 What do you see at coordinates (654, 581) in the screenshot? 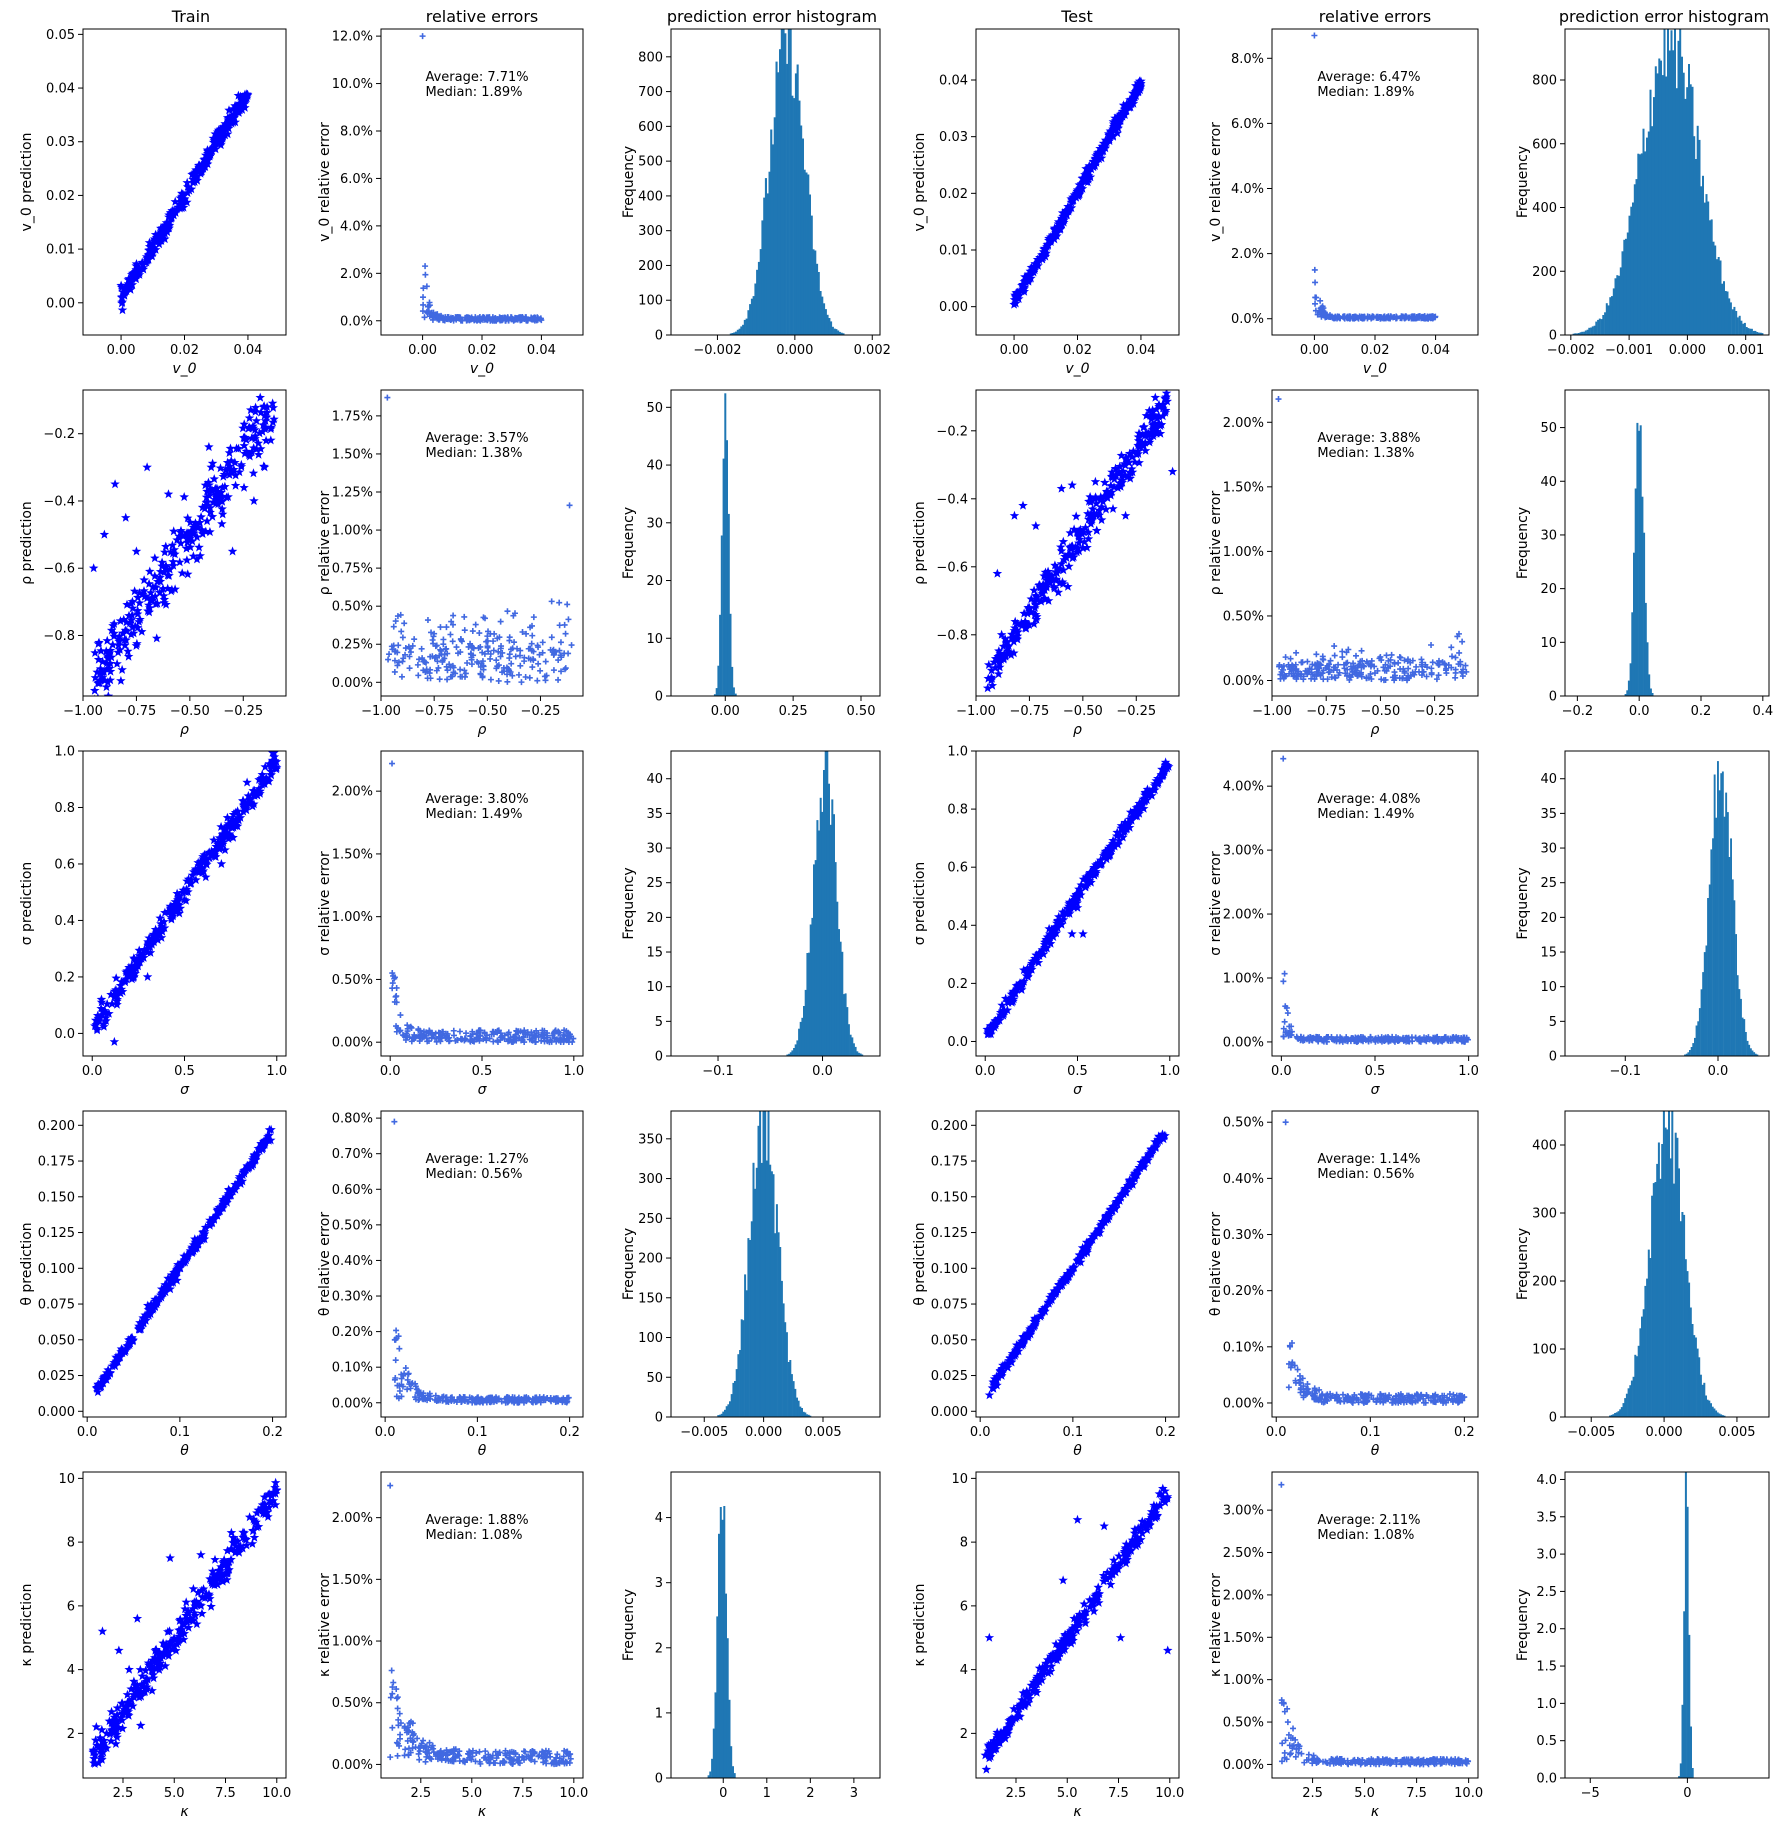
I see `train-rho-hist-ytick-label: 20` at bounding box center [654, 581].